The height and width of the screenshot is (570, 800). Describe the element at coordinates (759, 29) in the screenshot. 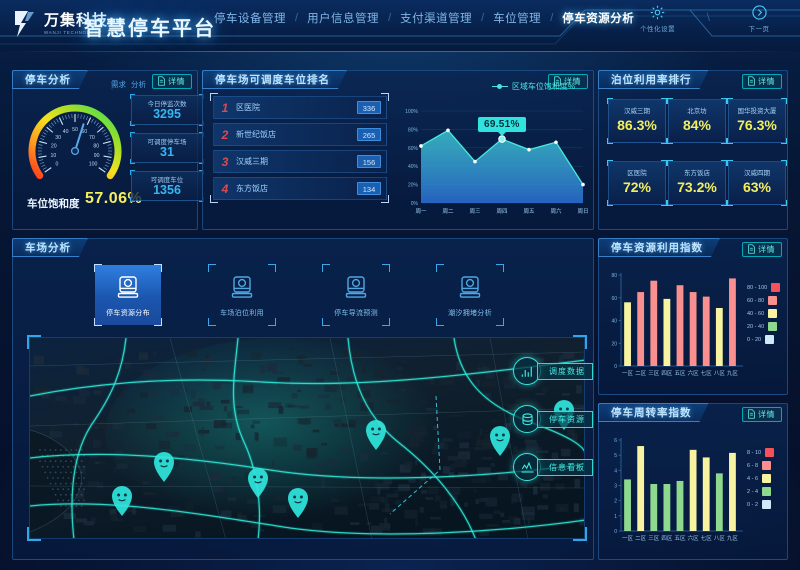

I see `next-page-label: 下一页` at that location.